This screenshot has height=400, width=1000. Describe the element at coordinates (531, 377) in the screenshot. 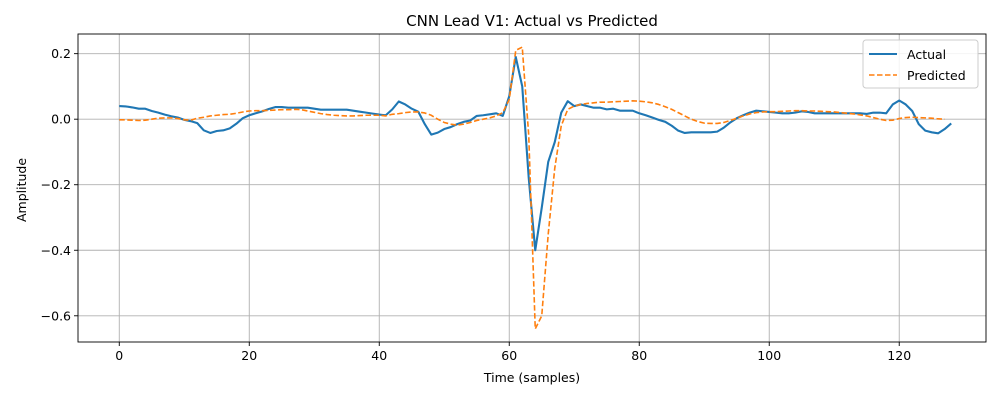

I see `x-axis-label: Time (samples)` at that location.